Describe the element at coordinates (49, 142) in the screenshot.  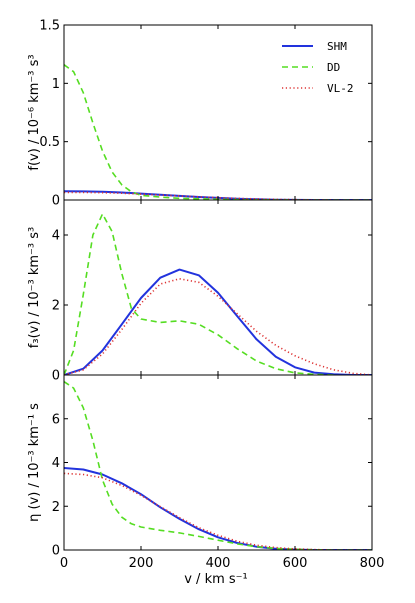
I see `y-tick-label: 0.5` at that location.